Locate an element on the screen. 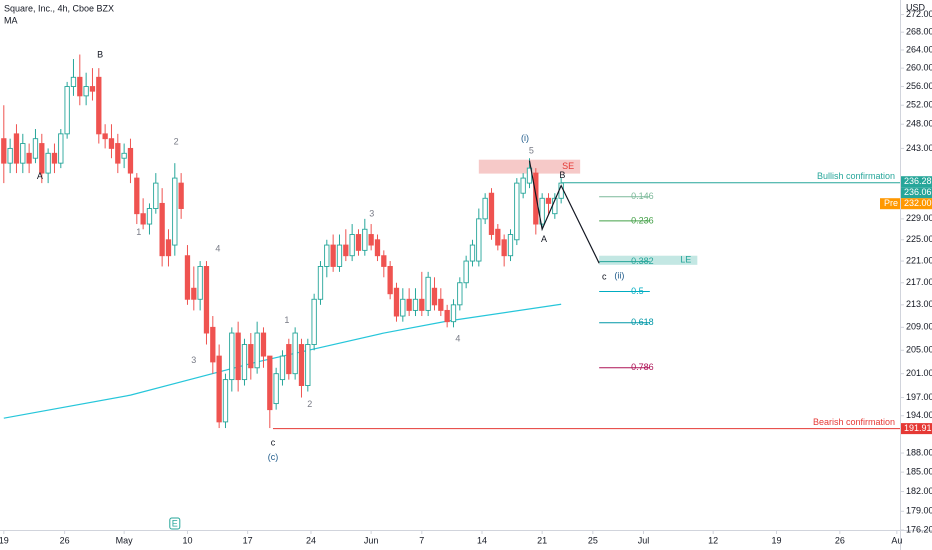 The image size is (932, 550). ma-legend: MA is located at coordinates (11, 20).